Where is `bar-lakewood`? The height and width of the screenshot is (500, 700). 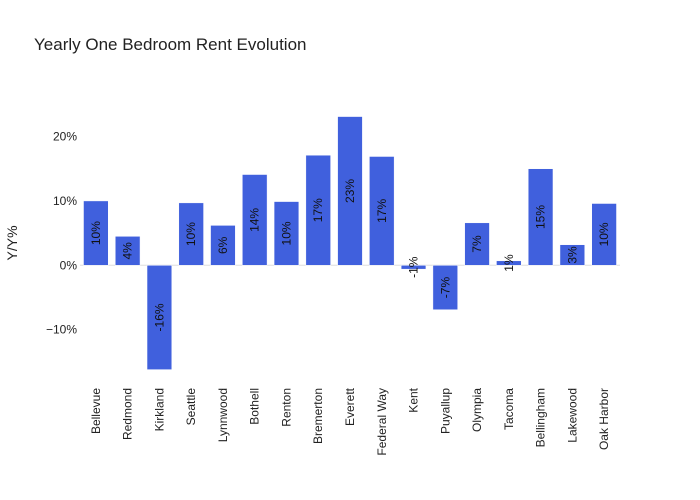 bar-lakewood is located at coordinates (572, 255).